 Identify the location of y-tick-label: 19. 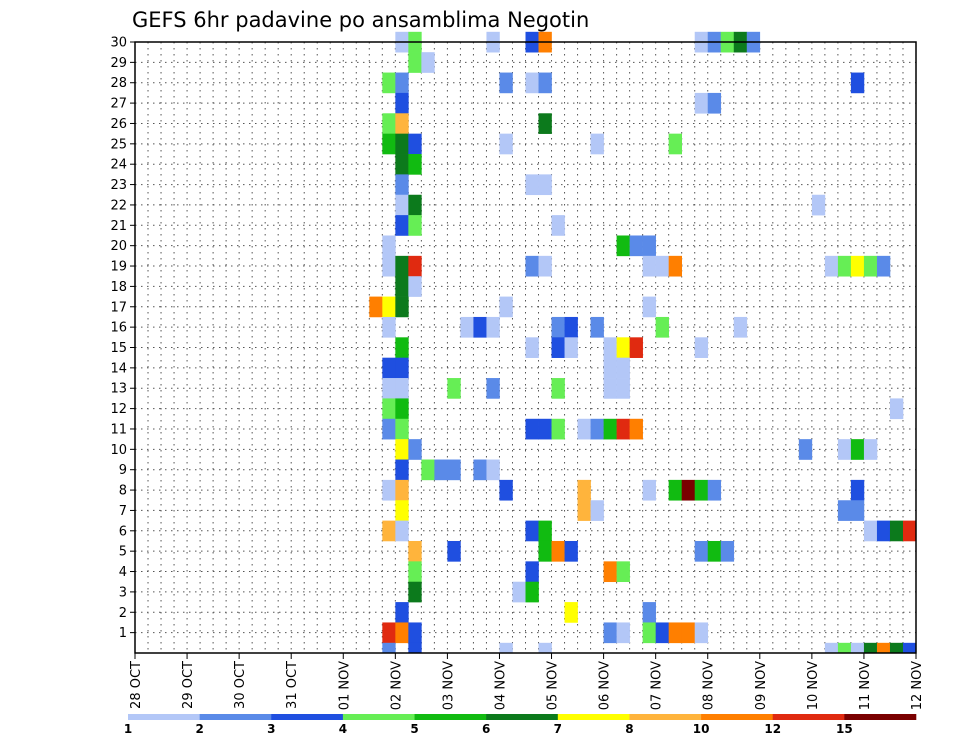
(118, 267).